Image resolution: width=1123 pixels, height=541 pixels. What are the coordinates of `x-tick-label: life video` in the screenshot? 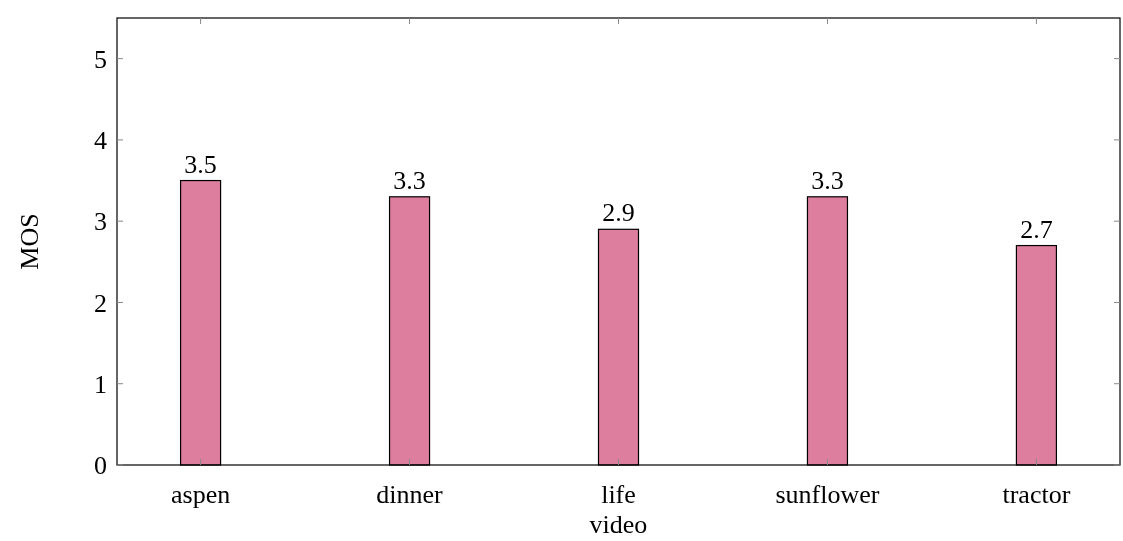 It's located at (618, 509).